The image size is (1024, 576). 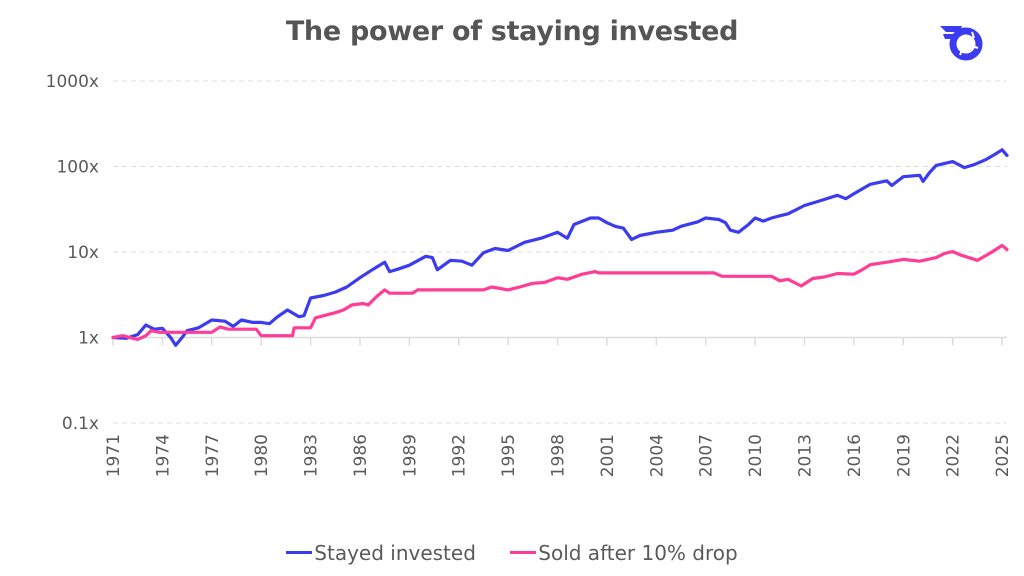 I want to click on legend-label-sold-after-drop: Sold after 10% drop, so click(x=638, y=552).